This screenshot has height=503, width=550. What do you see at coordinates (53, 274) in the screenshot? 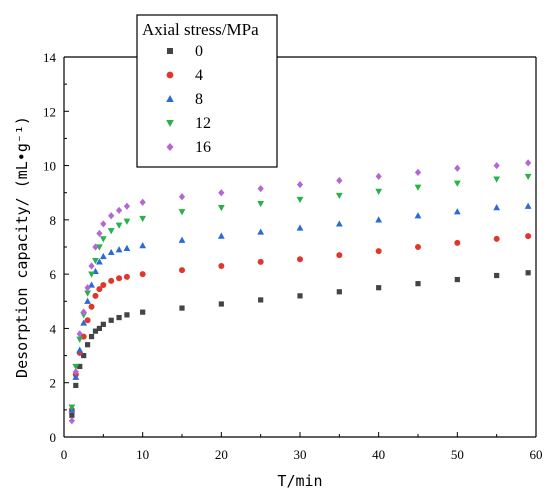
I see `y-tick-label: 6` at bounding box center [53, 274].